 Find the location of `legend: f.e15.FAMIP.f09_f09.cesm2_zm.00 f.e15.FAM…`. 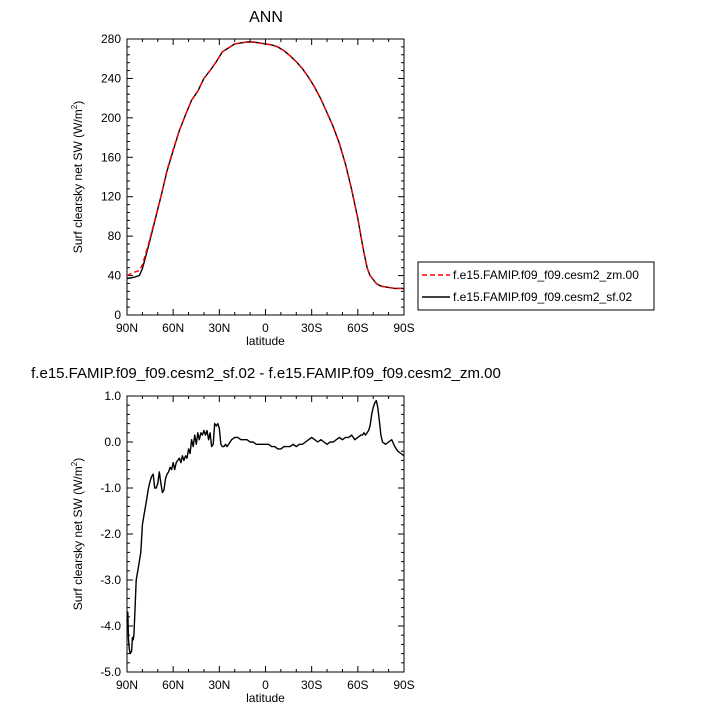

legend: f.e15.FAMIP.f09_f09.cesm2_zm.00 f.e15.FAM… is located at coordinates (536, 286).